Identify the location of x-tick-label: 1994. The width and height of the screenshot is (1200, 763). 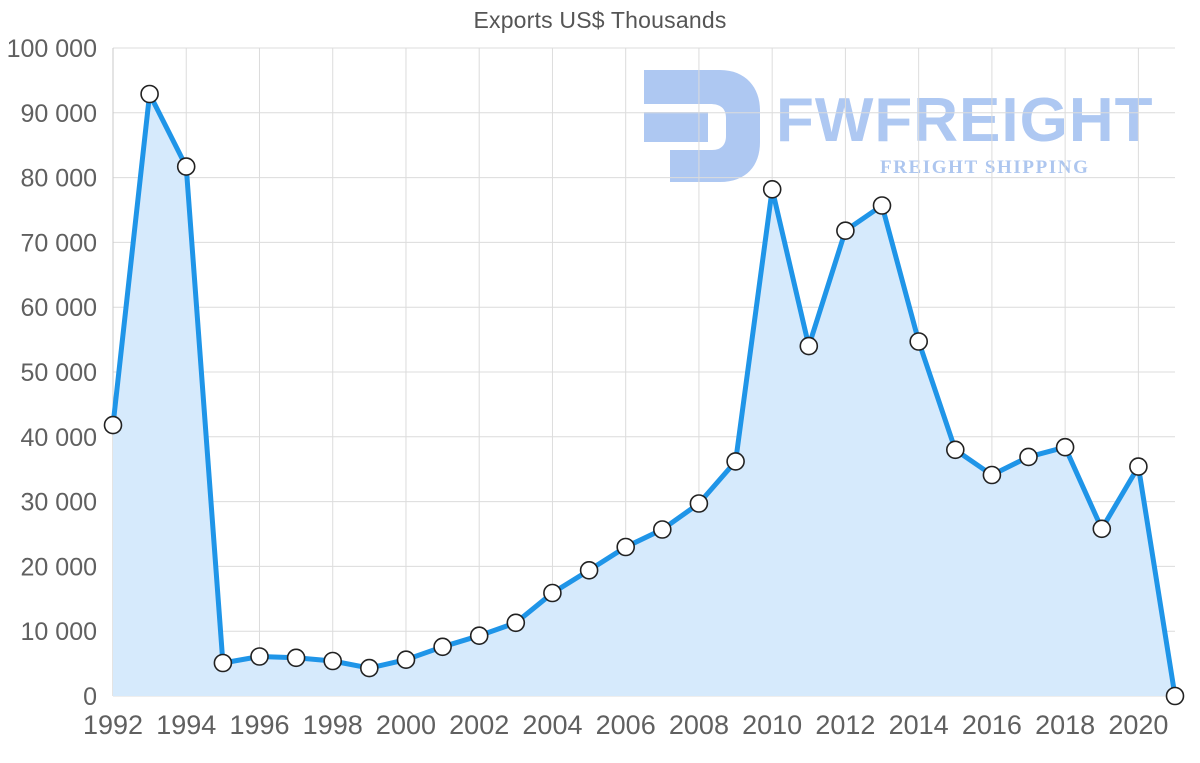
(186, 725).